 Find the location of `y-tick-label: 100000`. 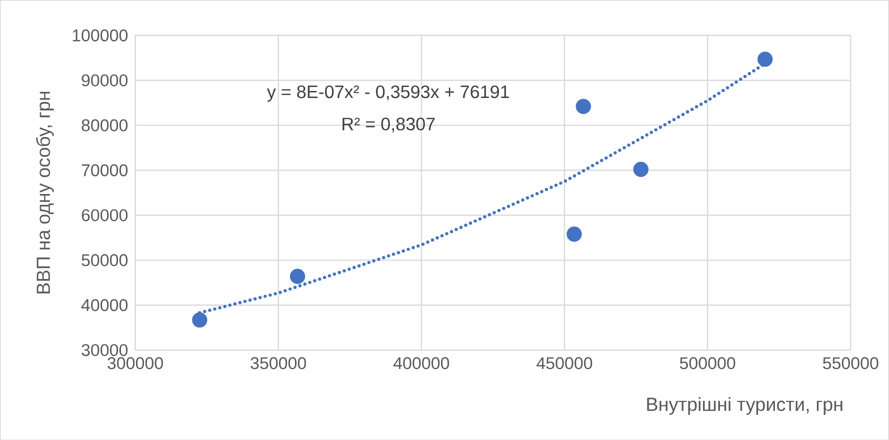

y-tick-label: 100000 is located at coordinates (100, 35).